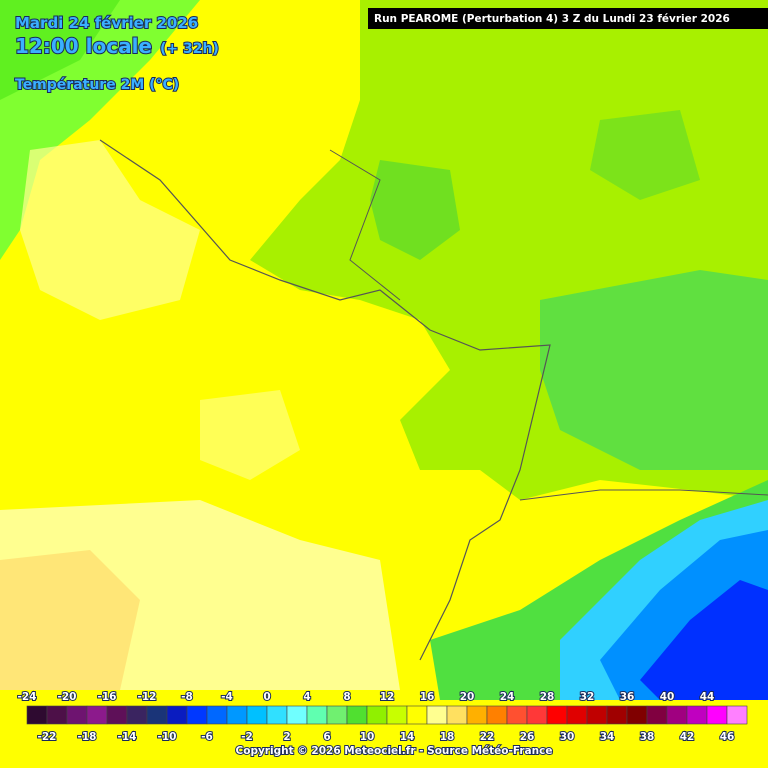 Image resolution: width=768 pixels, height=768 pixels. I want to click on legend-label: 30, so click(567, 737).